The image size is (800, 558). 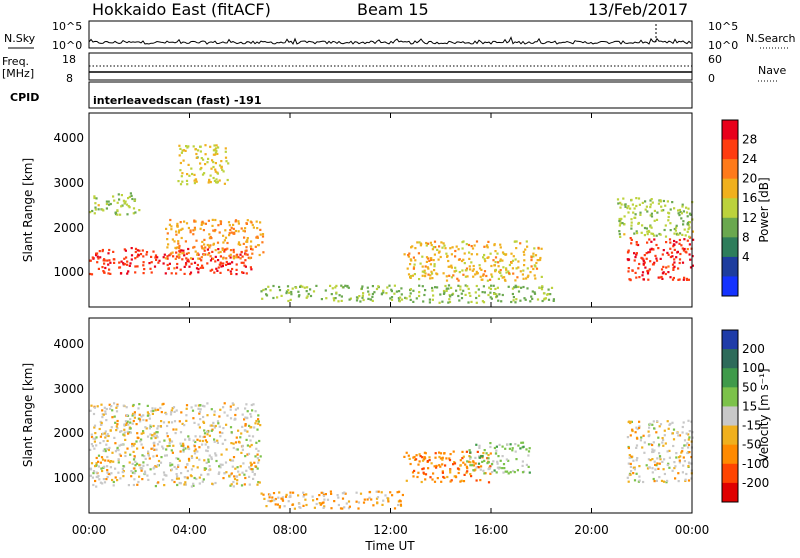 What do you see at coordinates (390, 530) in the screenshot?
I see `x-tick-label: 12:00` at bounding box center [390, 530].